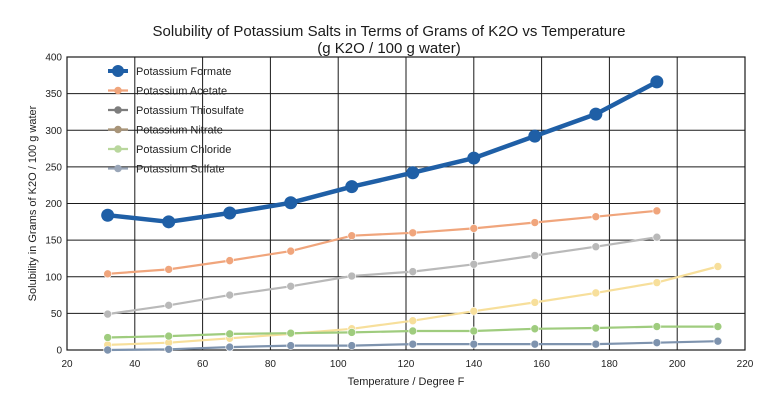  Describe the element at coordinates (181, 92) in the screenshot. I see `legend-label: Potassium Acetate` at that location.